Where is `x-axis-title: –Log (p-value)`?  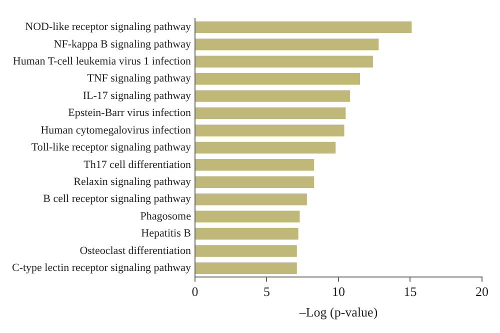
x-axis-title: –Log (p-value) is located at coordinates (338, 312).